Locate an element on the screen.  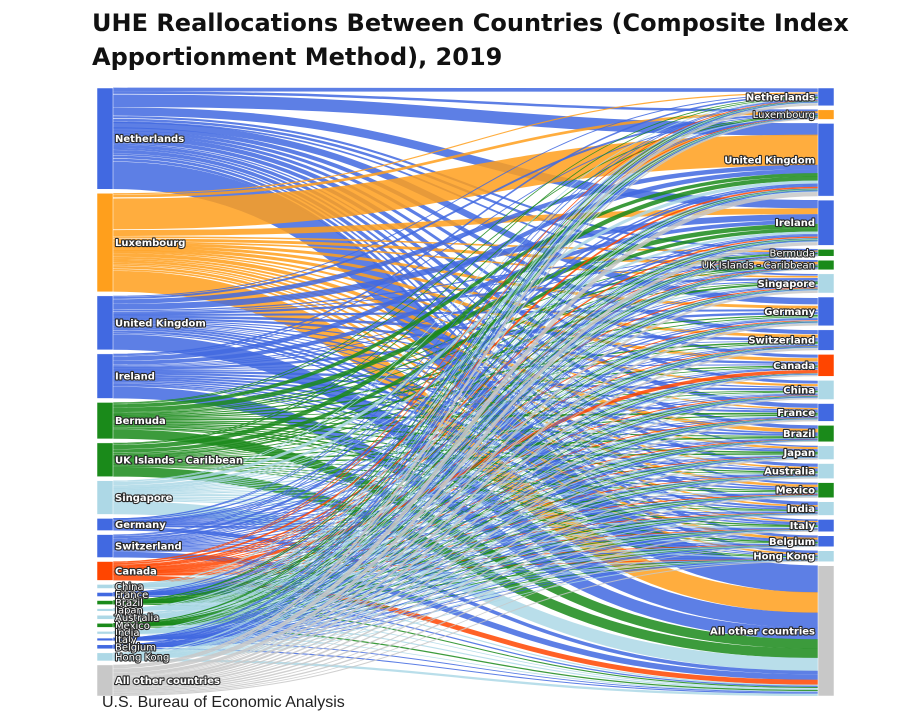
target-node-label: Japan is located at coordinates (799, 453).